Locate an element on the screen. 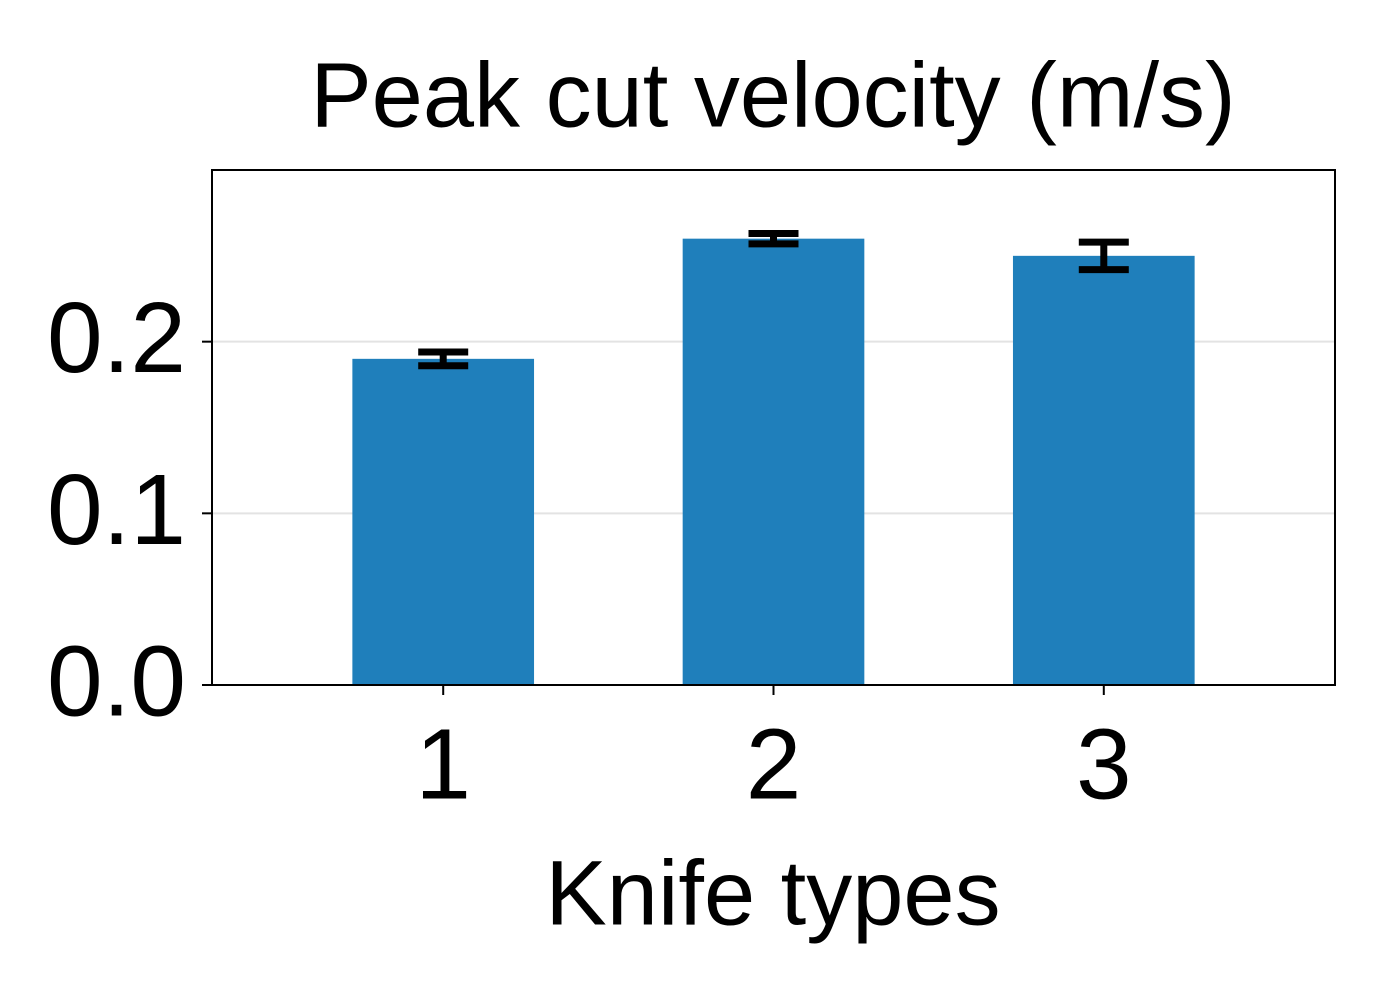 The height and width of the screenshot is (1005, 1375). x-tick-label: 1 is located at coordinates (443, 764).